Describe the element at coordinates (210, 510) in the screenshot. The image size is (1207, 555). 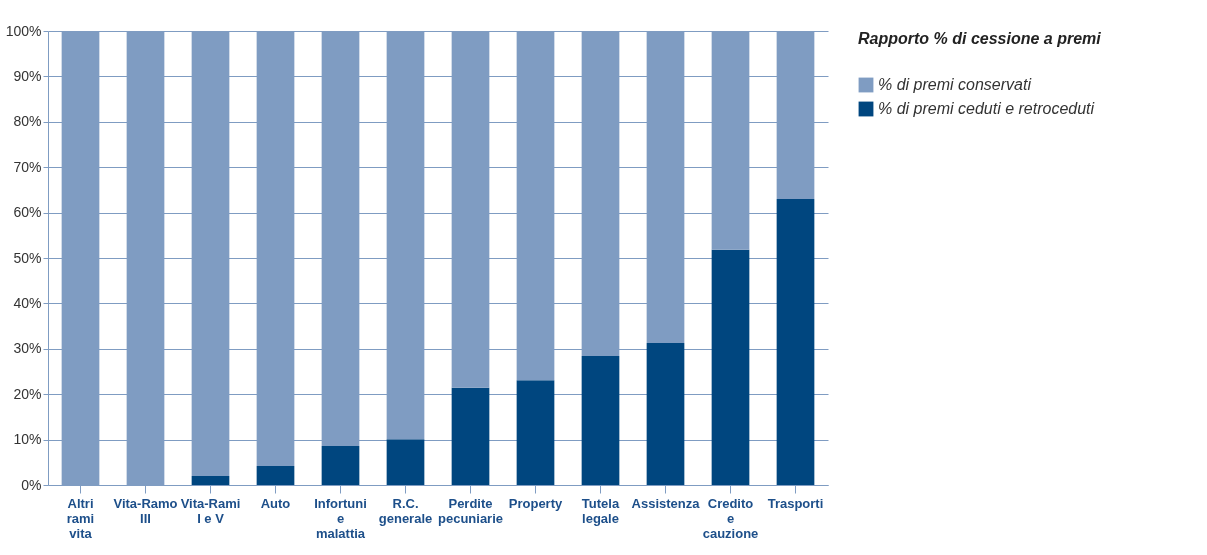
I see `x-tick-label: Vita-Rami I e V` at that location.